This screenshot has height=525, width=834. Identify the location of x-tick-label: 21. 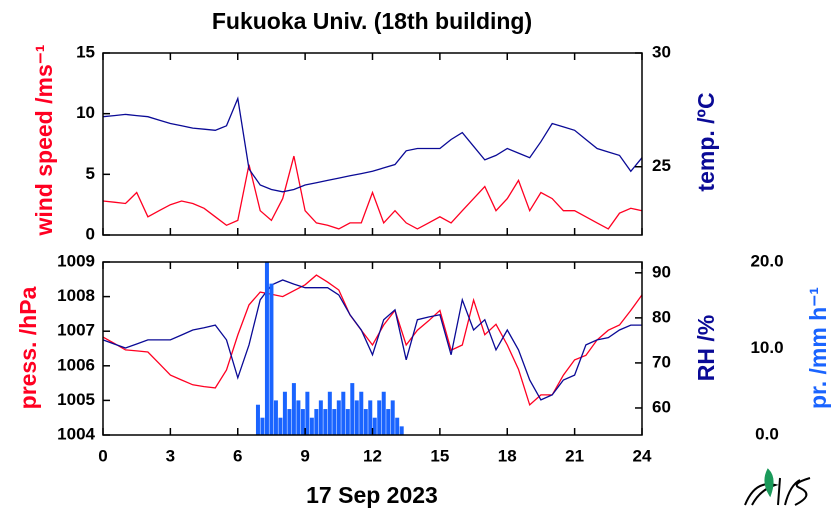
(574, 455).